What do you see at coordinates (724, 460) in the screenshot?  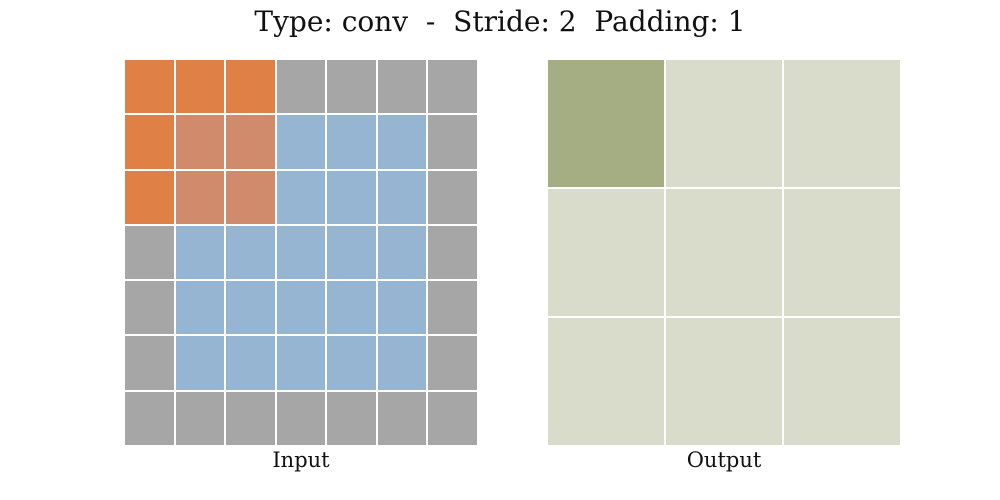 I see `output-label: Output` at bounding box center [724, 460].